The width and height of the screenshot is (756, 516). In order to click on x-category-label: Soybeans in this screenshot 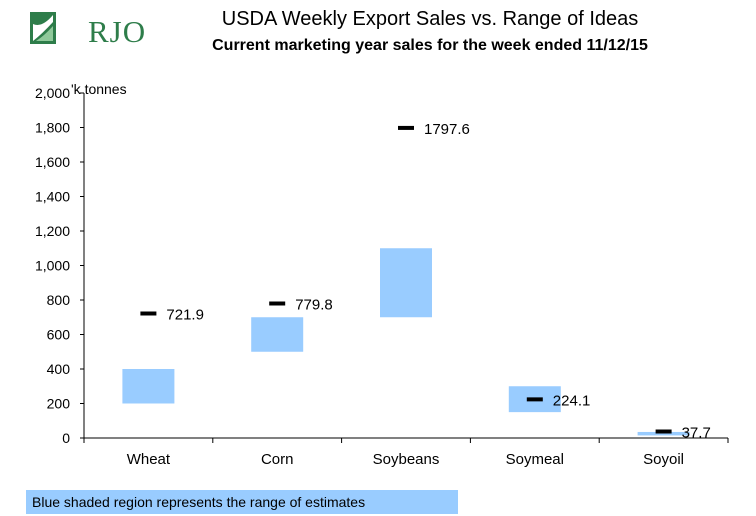, I will do `click(406, 459)`.